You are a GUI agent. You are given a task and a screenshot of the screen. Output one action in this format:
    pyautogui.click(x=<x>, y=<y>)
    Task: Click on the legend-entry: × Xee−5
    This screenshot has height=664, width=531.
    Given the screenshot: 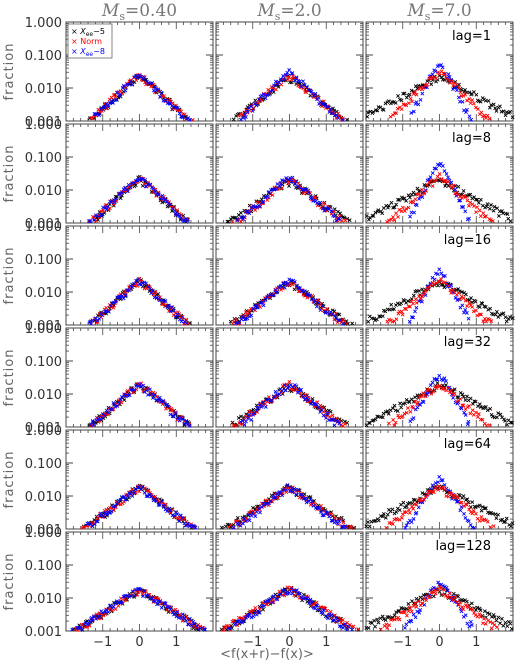 What is the action you would take?
    pyautogui.click(x=88, y=32)
    